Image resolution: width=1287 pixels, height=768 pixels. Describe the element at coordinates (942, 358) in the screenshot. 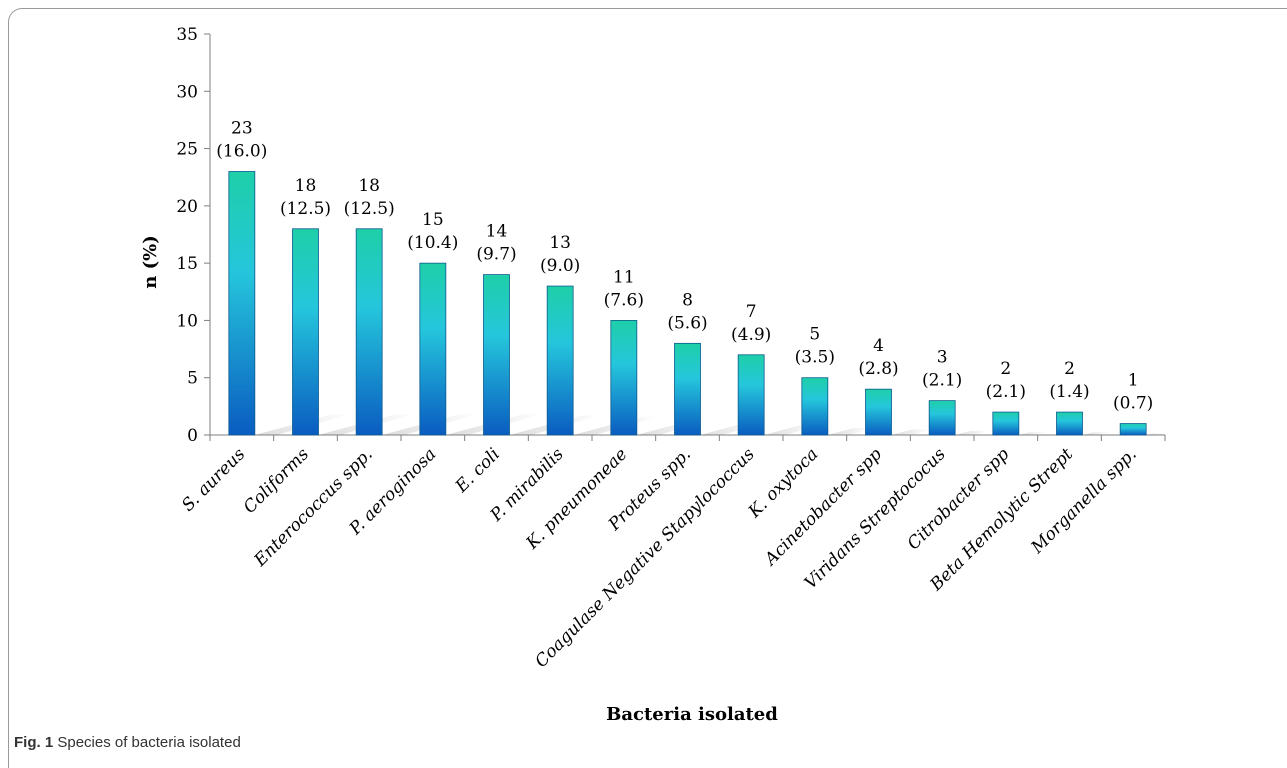

I see `data-label-count: 3` at that location.